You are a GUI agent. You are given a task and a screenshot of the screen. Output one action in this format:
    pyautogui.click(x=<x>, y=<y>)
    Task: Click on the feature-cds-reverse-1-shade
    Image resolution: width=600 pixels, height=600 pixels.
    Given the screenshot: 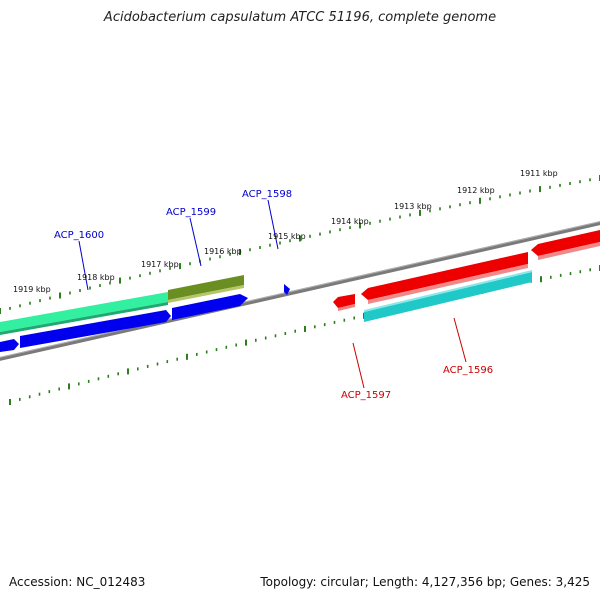 What is the action you would take?
    pyautogui.click(x=448, y=284)
    